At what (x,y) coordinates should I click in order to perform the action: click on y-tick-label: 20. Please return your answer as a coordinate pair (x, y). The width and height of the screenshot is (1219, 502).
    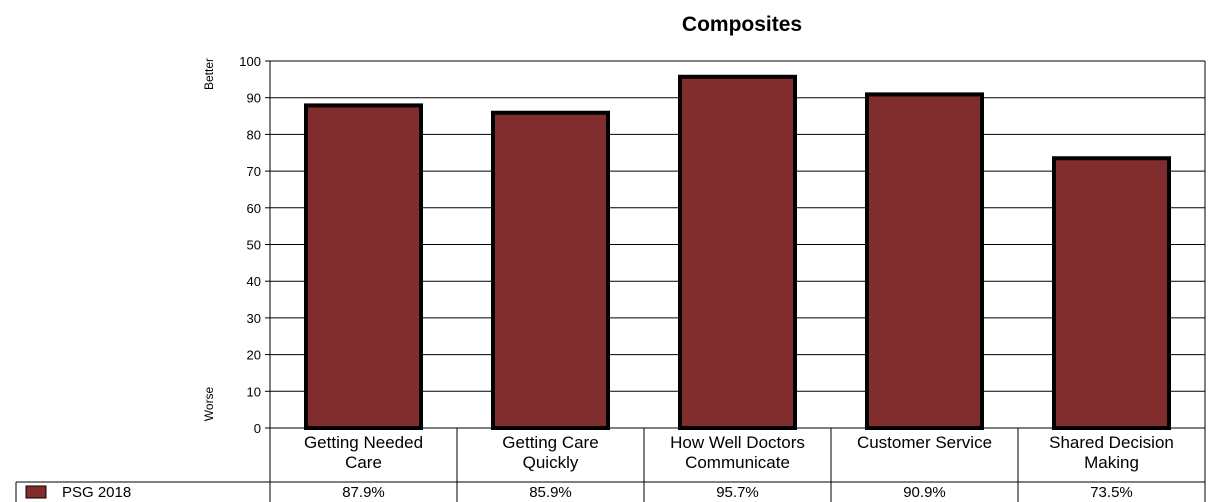
    Looking at the image, I should click on (254, 355).